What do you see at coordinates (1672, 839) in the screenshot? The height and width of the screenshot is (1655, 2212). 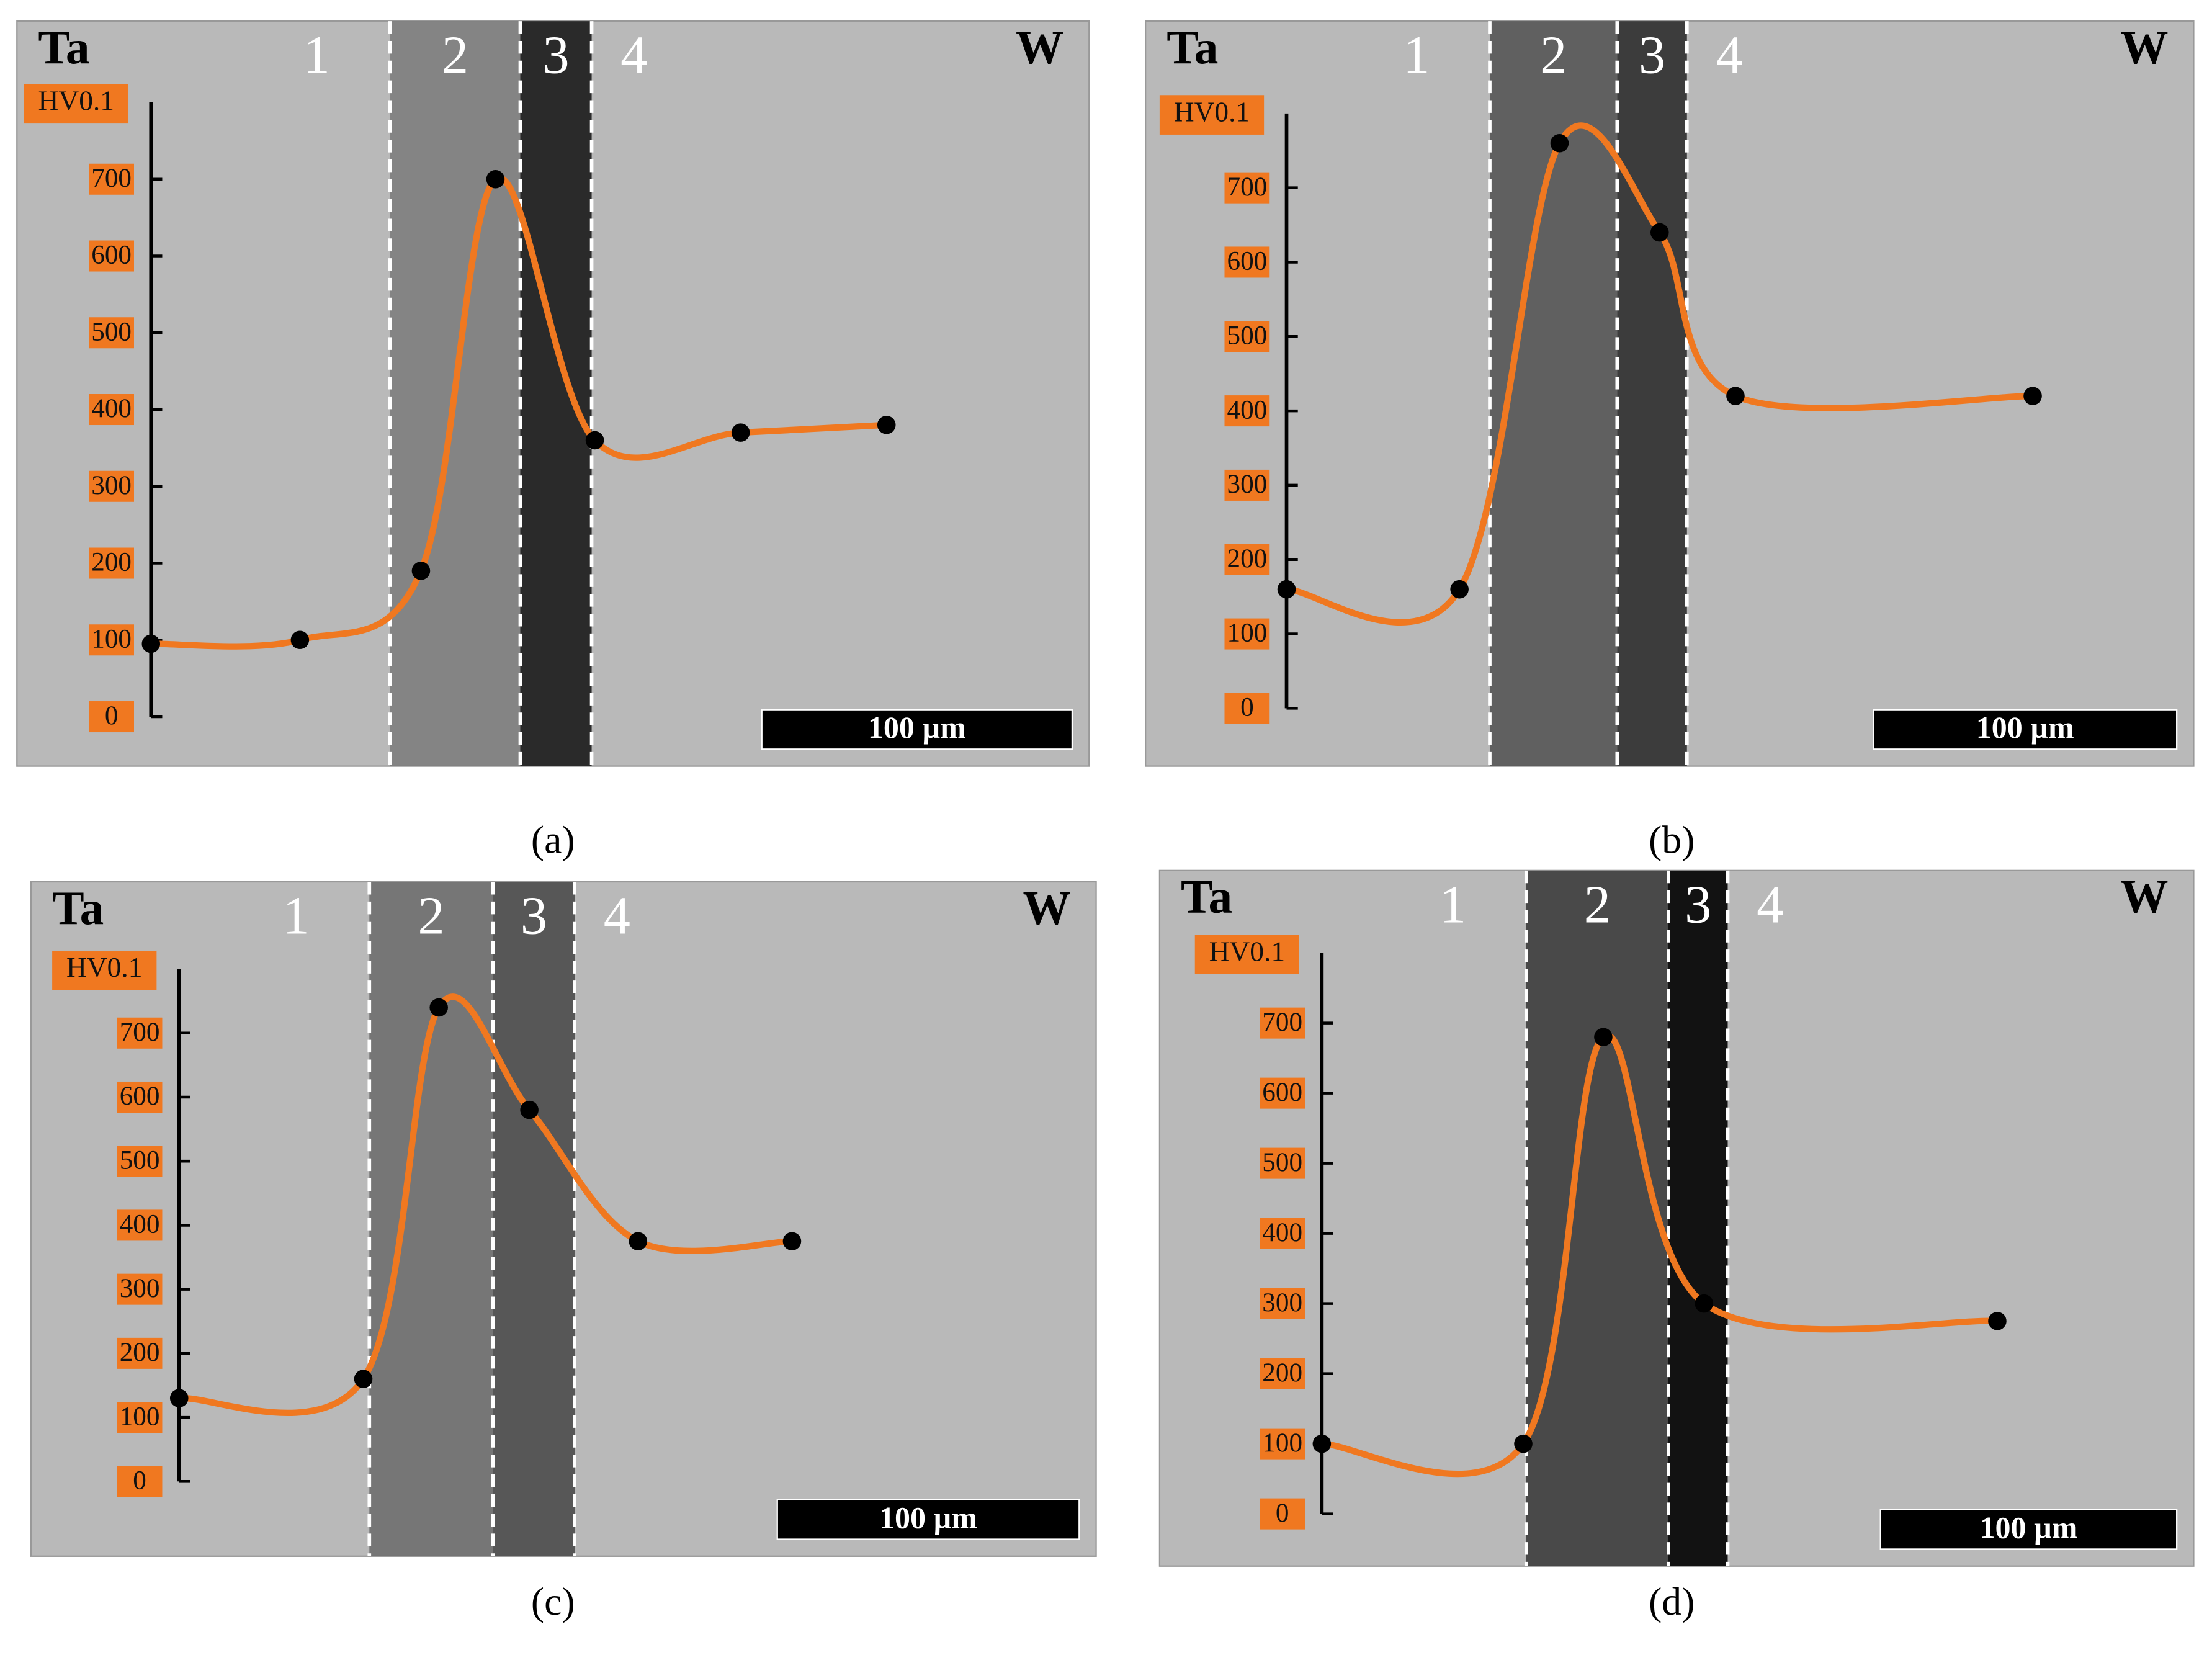 I see `caption: (b)` at bounding box center [1672, 839].